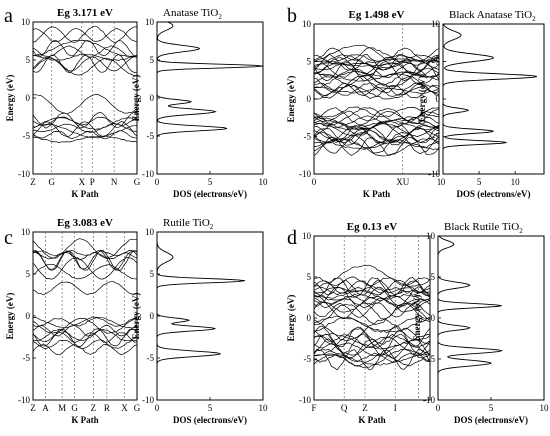 This screenshot has width=550, height=436. What do you see at coordinates (152, 274) in the screenshot?
I see `dos-y-tick-label: 5` at bounding box center [152, 274].